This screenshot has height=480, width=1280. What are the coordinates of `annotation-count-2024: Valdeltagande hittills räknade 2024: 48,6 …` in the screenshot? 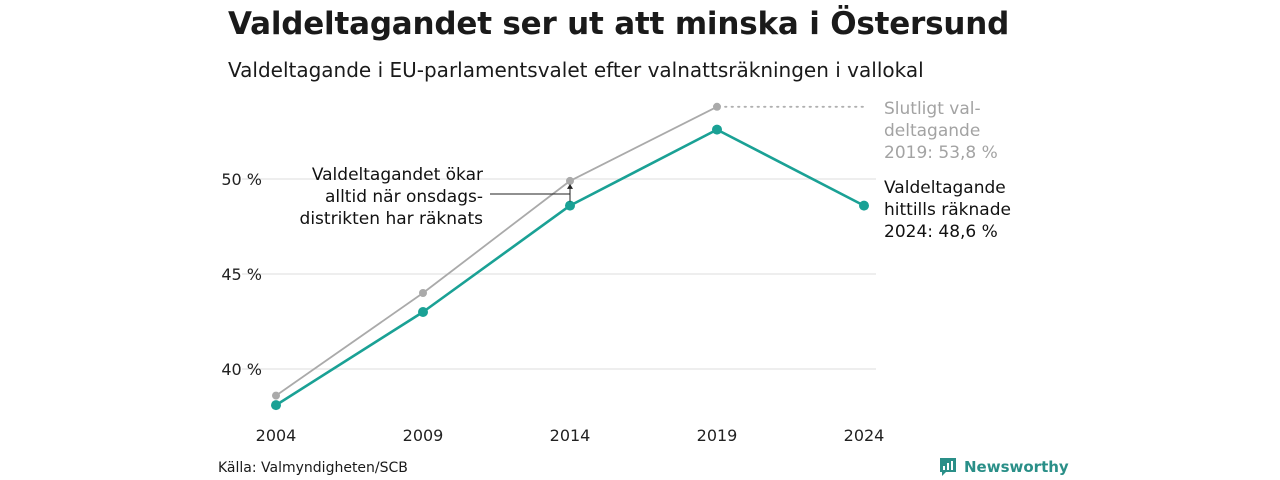 It's located at (947, 210).